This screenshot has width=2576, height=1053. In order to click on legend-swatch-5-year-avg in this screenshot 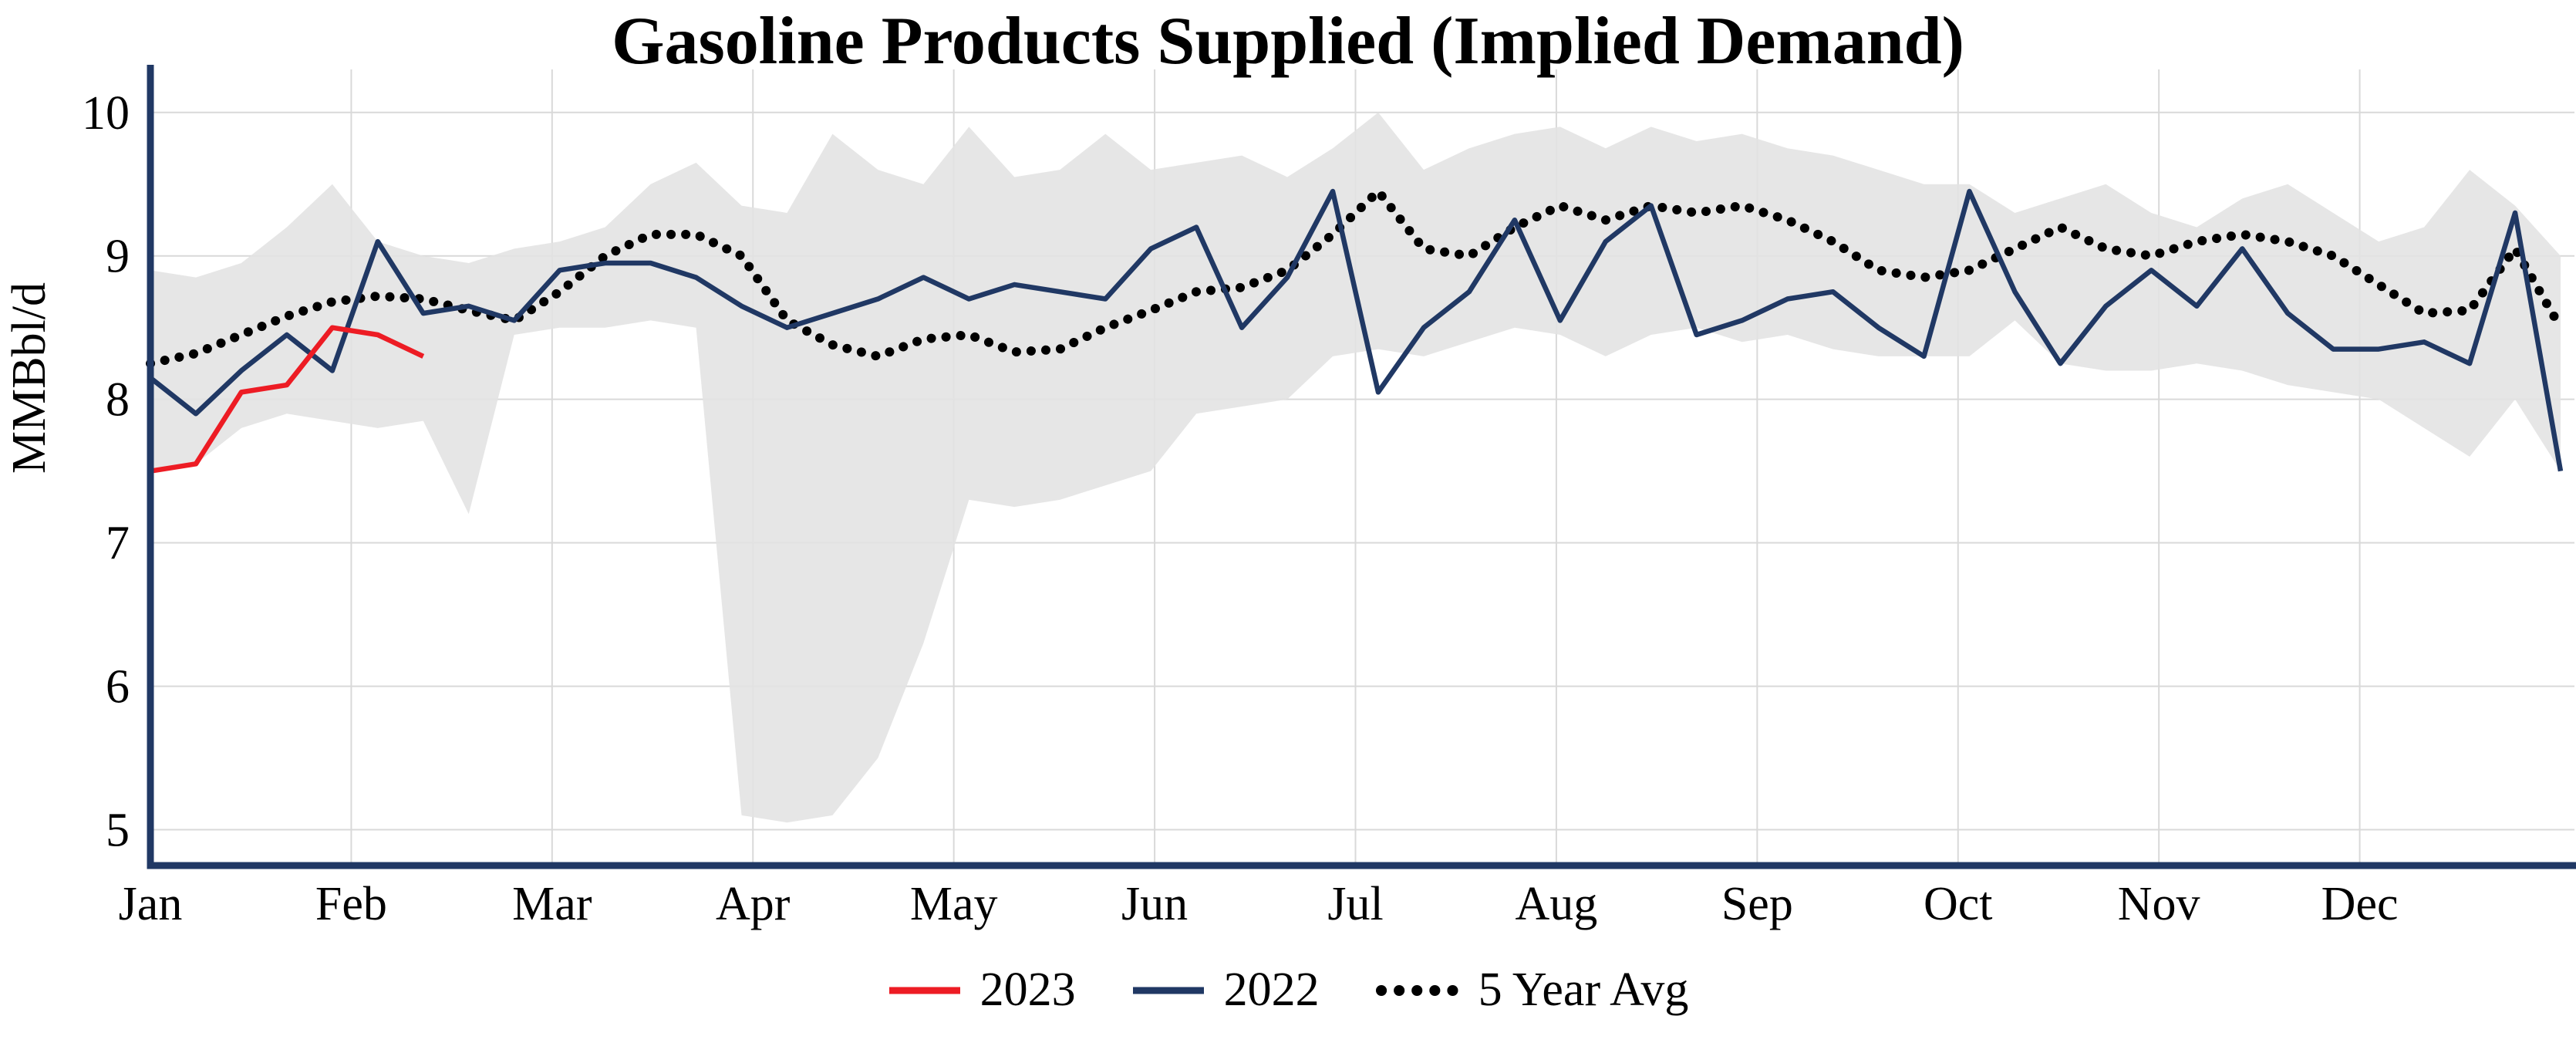, I will do `click(1417, 991)`.